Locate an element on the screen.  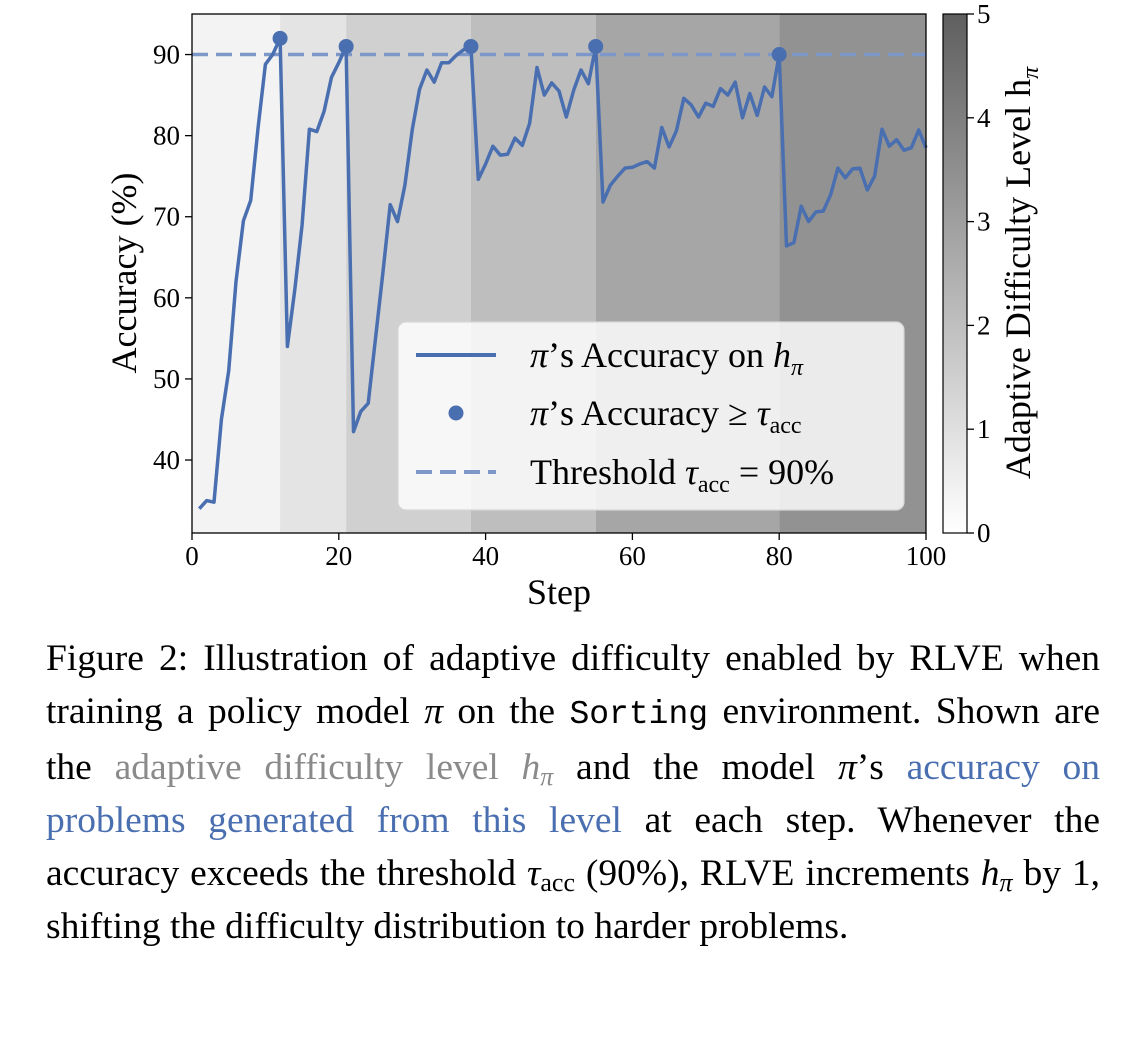
x-axis-label: Step is located at coordinates (559, 592).